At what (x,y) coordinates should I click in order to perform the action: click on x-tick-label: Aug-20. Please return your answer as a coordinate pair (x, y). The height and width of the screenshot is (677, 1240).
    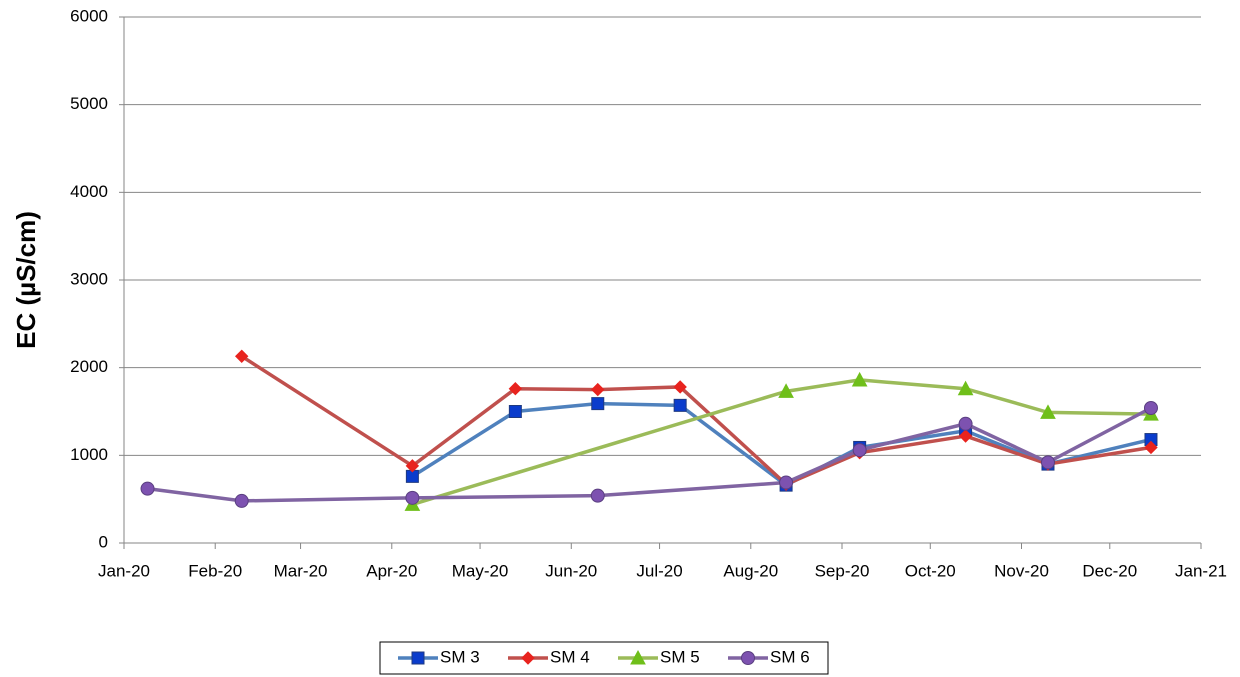
    Looking at the image, I should click on (750, 570).